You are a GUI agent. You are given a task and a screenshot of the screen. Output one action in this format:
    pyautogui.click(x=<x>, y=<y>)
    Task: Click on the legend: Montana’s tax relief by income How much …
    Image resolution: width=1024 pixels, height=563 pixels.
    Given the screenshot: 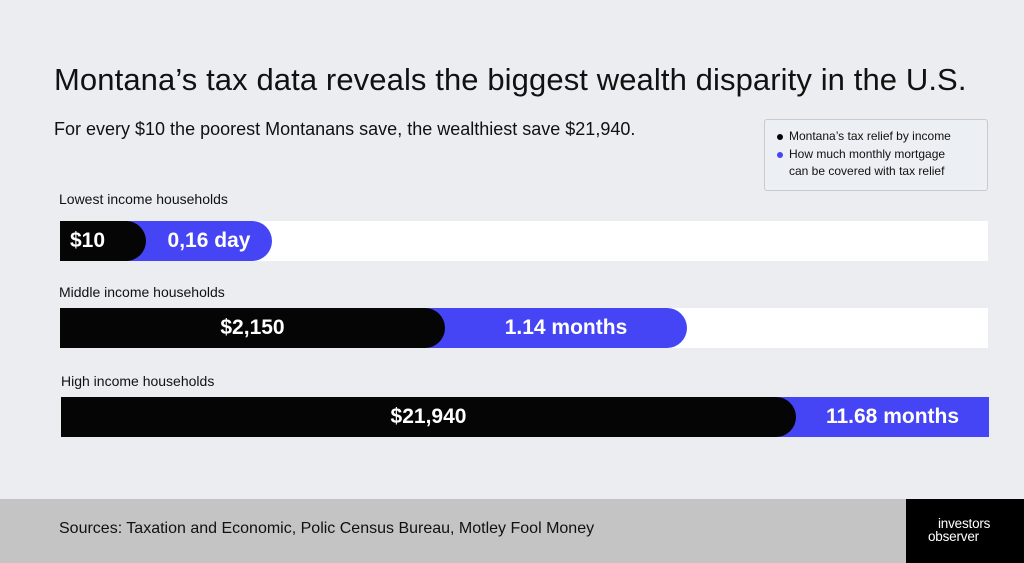 What is the action you would take?
    pyautogui.click(x=876, y=155)
    